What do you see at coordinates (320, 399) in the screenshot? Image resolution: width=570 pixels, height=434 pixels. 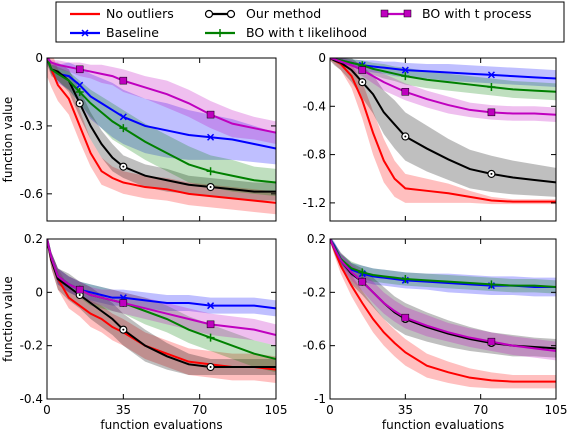 I see `y-tick-label: -1` at bounding box center [320, 399].